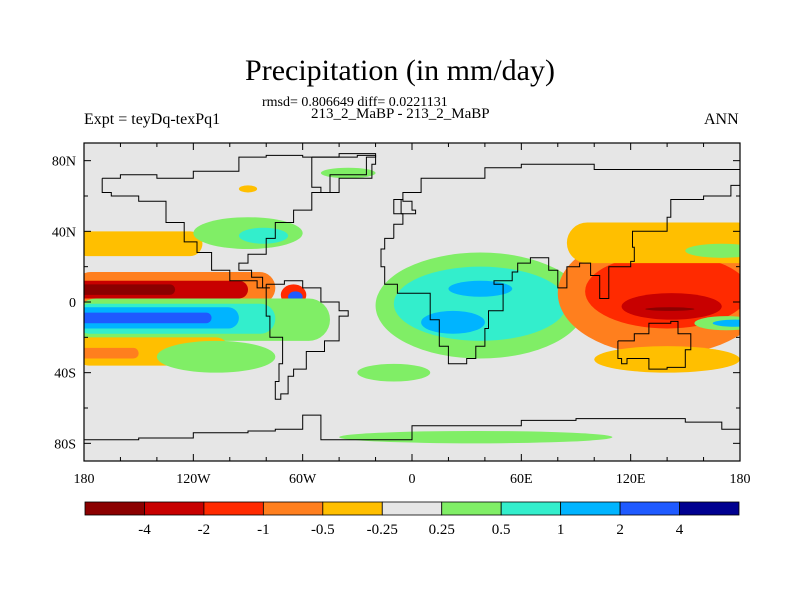 The image size is (800, 600). What do you see at coordinates (620, 530) in the screenshot?
I see `colorbar-label: 2` at bounding box center [620, 530].